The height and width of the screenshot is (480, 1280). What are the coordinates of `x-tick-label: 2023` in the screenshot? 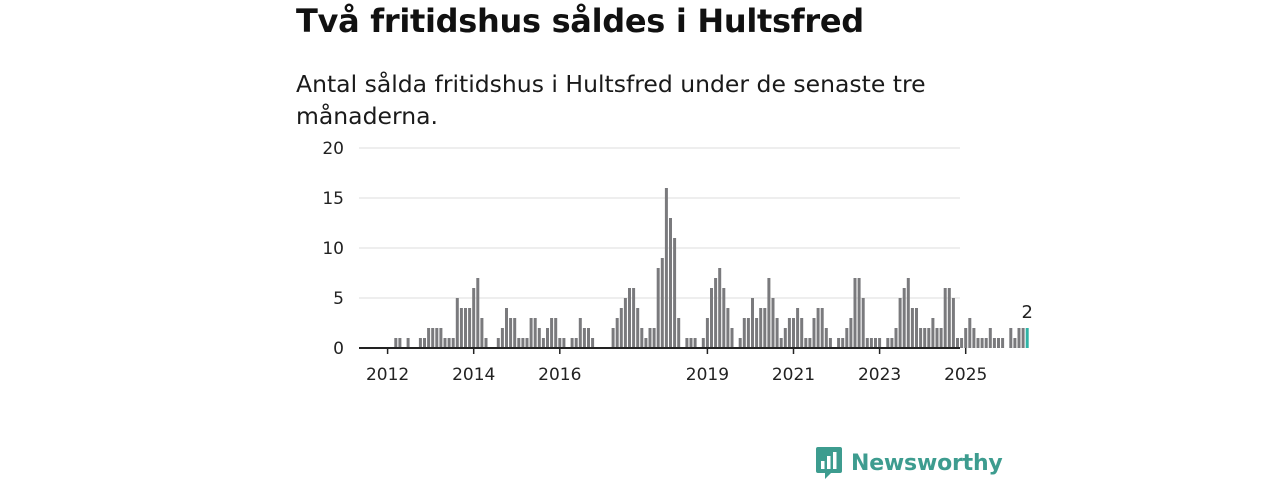 It's located at (879, 375).